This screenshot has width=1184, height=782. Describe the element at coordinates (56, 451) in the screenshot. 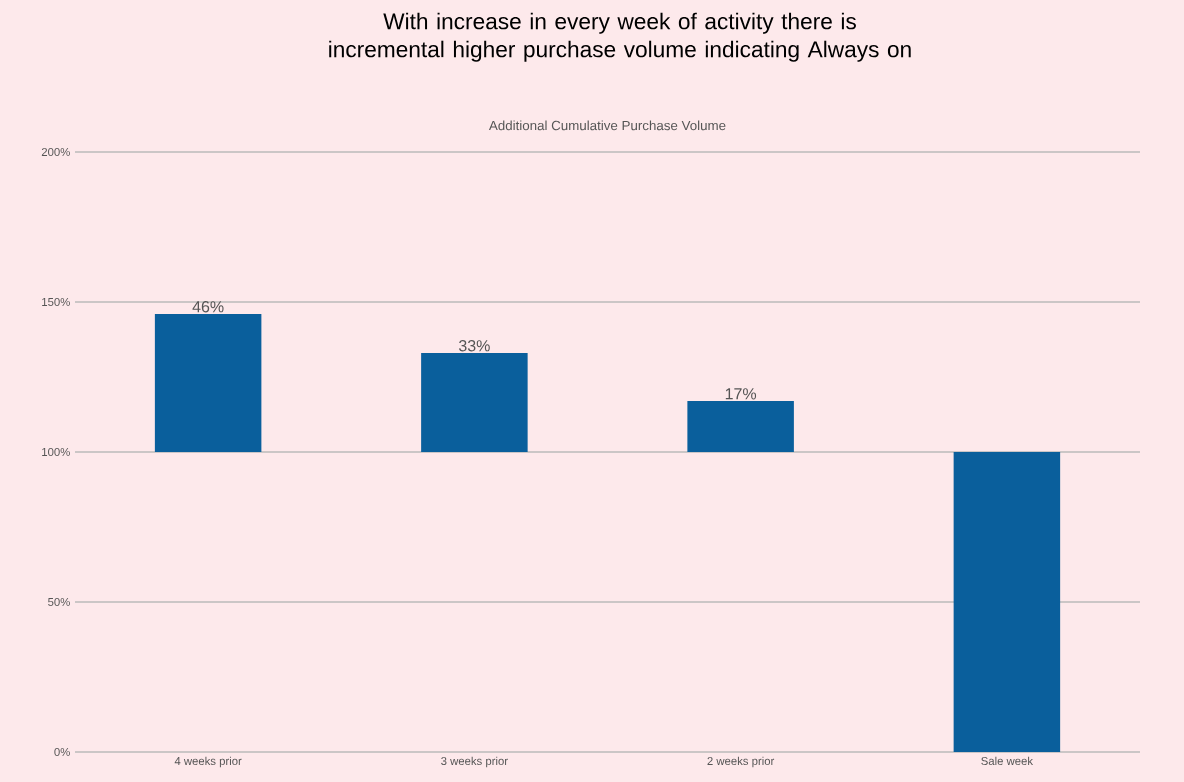

I see `y-tick-label: 100%` at that location.